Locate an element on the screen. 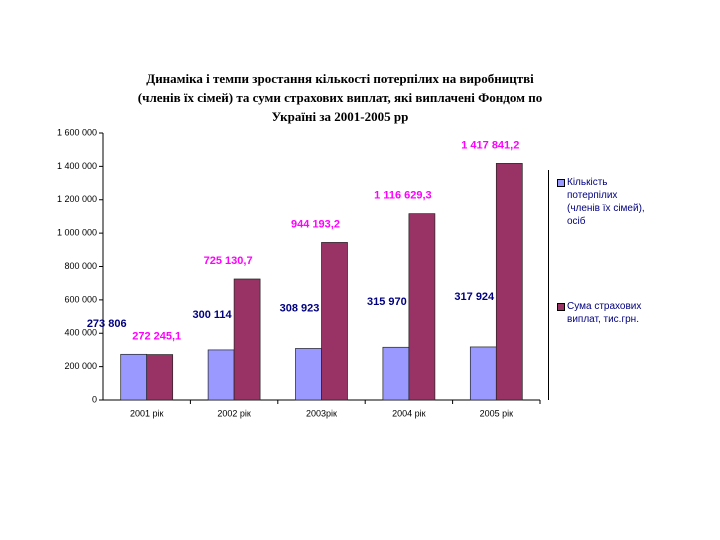 This screenshot has width=720, height=540. legend-entry: Сума страхових виплат, тис.грн. is located at coordinates (604, 313).